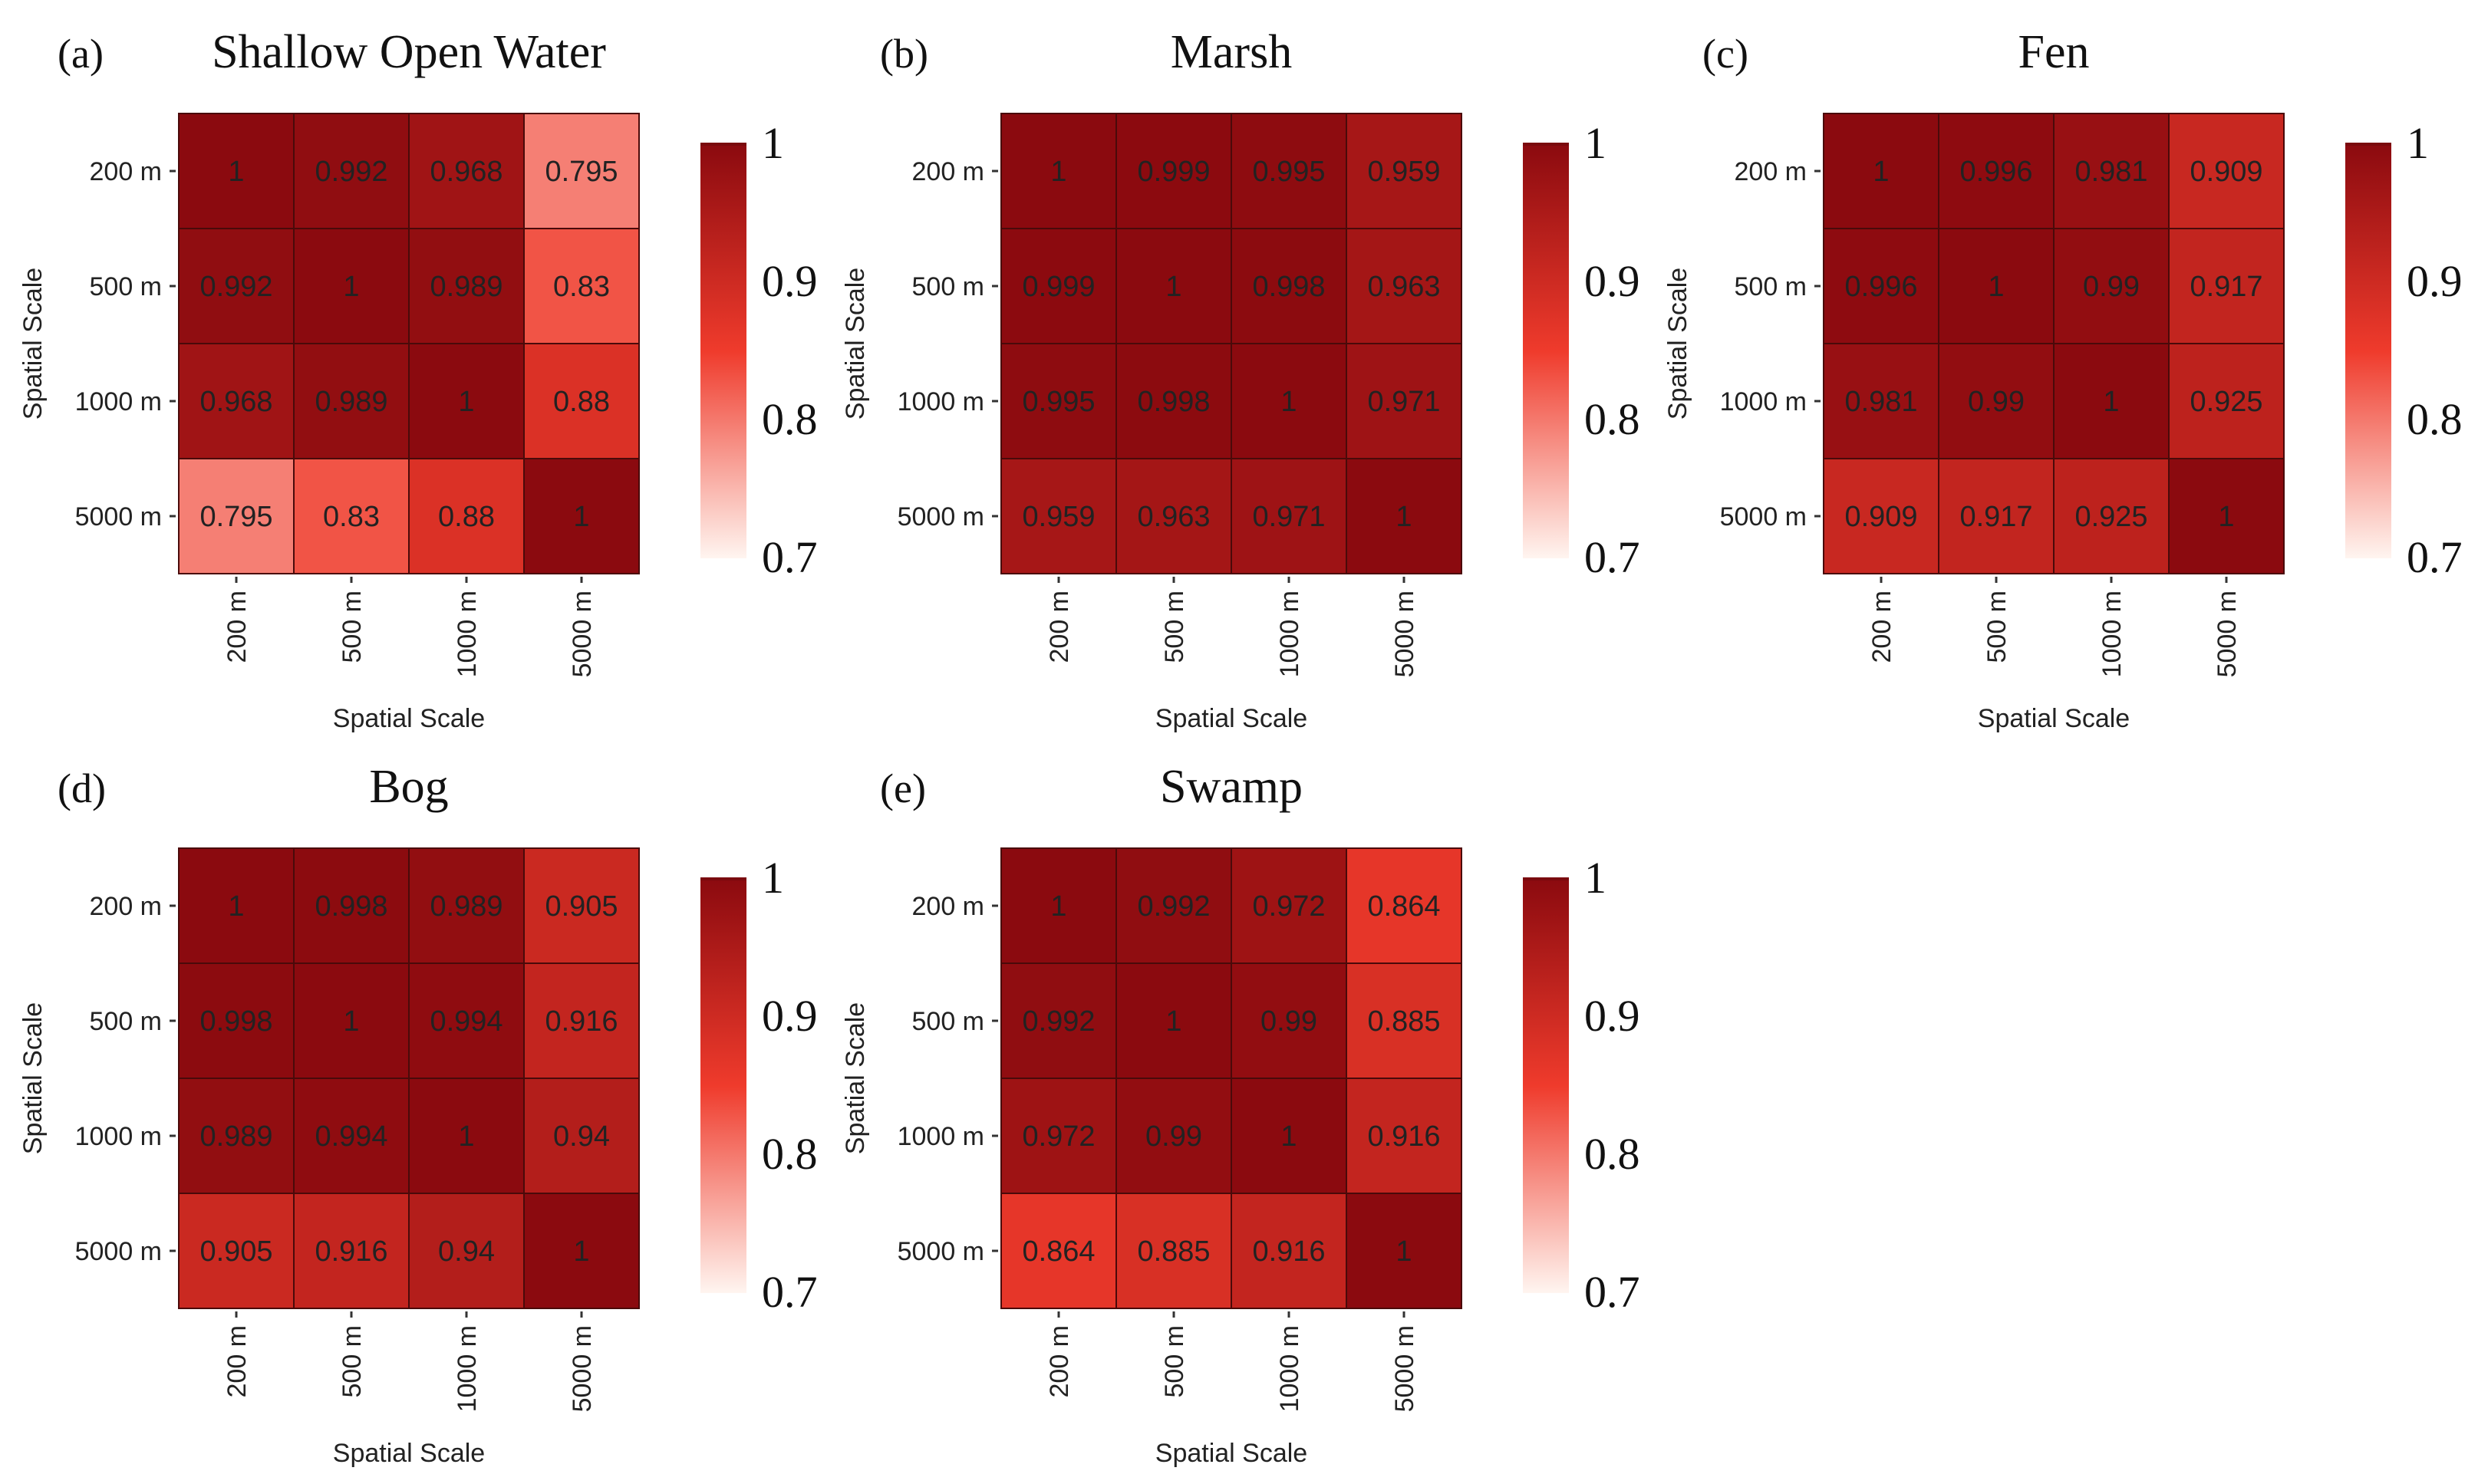 This screenshot has height=1484, width=2478. What do you see at coordinates (1059, 517) in the screenshot?
I see `cell-value-label: 0.959` at bounding box center [1059, 517].